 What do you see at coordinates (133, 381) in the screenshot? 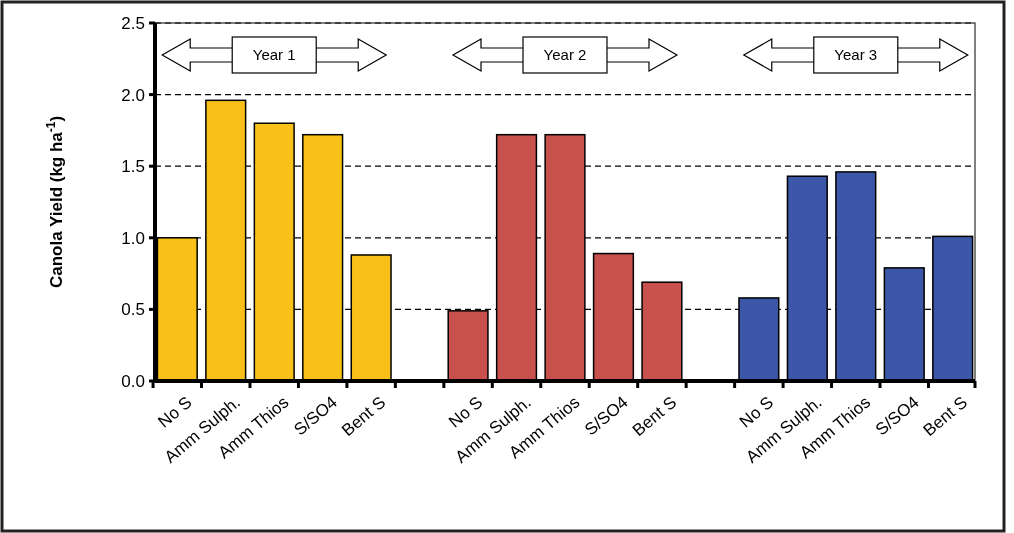
I see `y-tick-label: 0.0` at bounding box center [133, 381].